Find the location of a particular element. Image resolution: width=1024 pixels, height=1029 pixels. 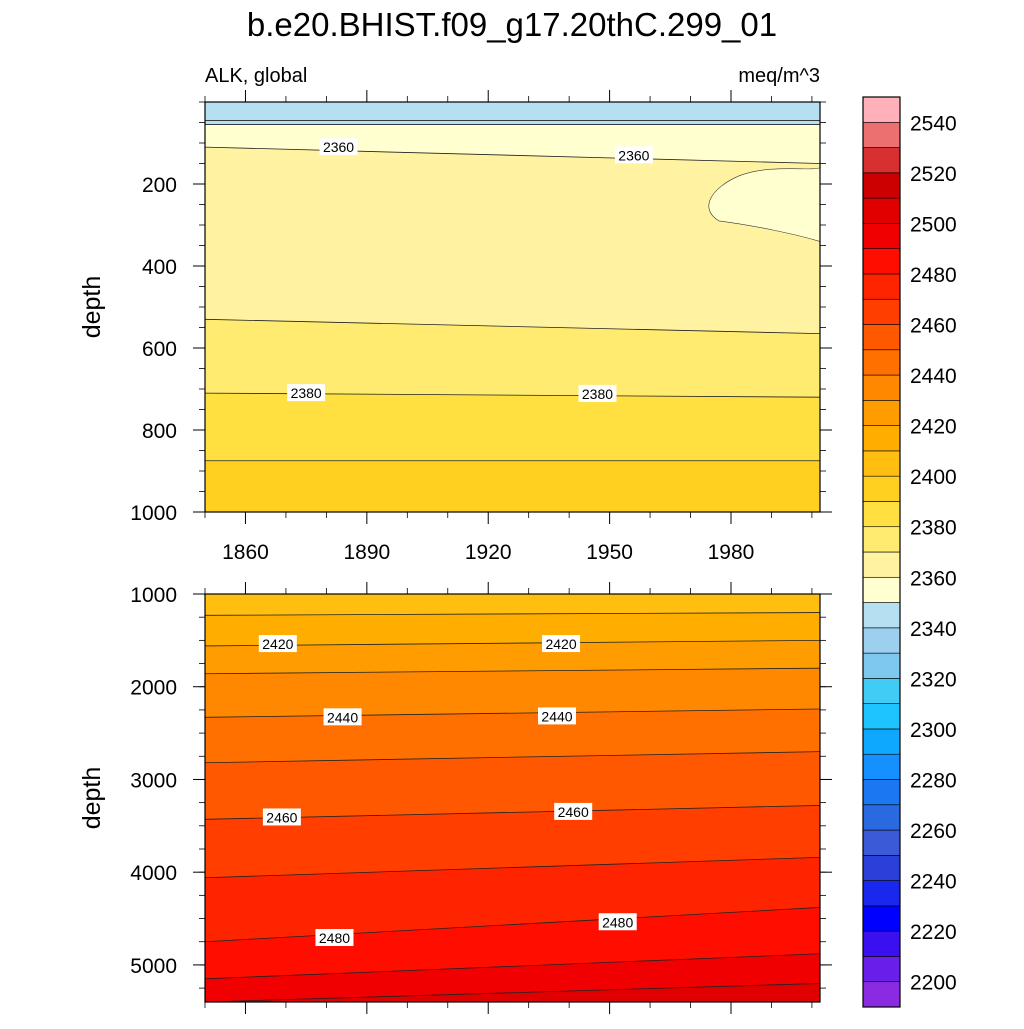

contour-label: 2380 is located at coordinates (597, 394).